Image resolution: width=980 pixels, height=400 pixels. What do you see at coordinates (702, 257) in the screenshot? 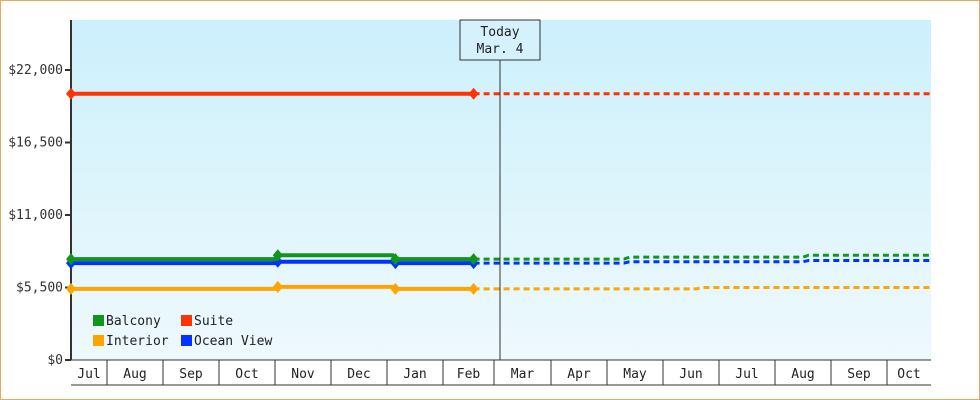
I see `series-projection-balcony` at bounding box center [702, 257].